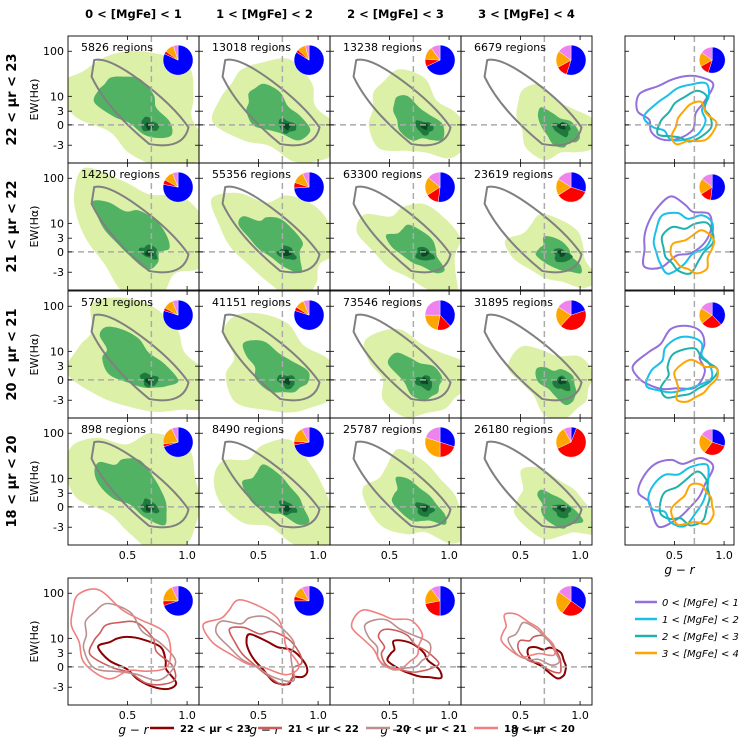 This screenshot has height=746, width=747. Describe the element at coordinates (526, 354) in the screenshot. I see `panel: 31895 regions` at that location.